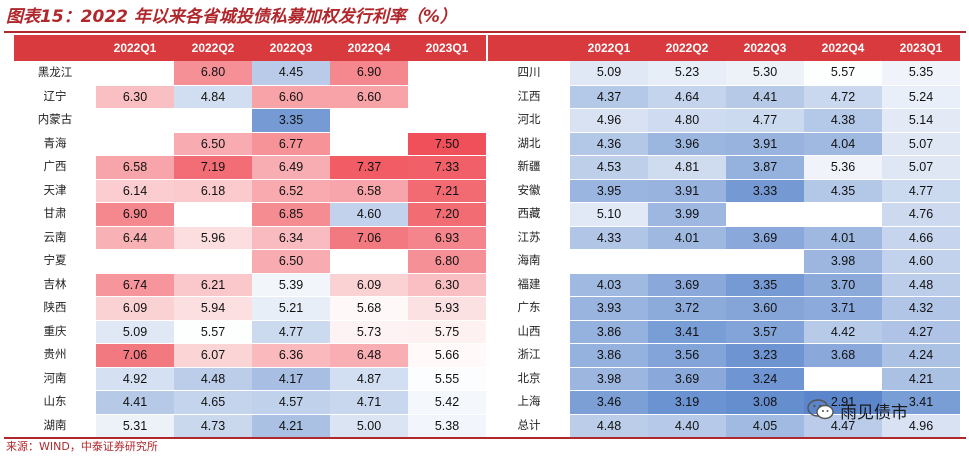  What do you see at coordinates (609, 167) in the screenshot?
I see `rate-cell-2022q1: 4.53` at bounding box center [609, 167].